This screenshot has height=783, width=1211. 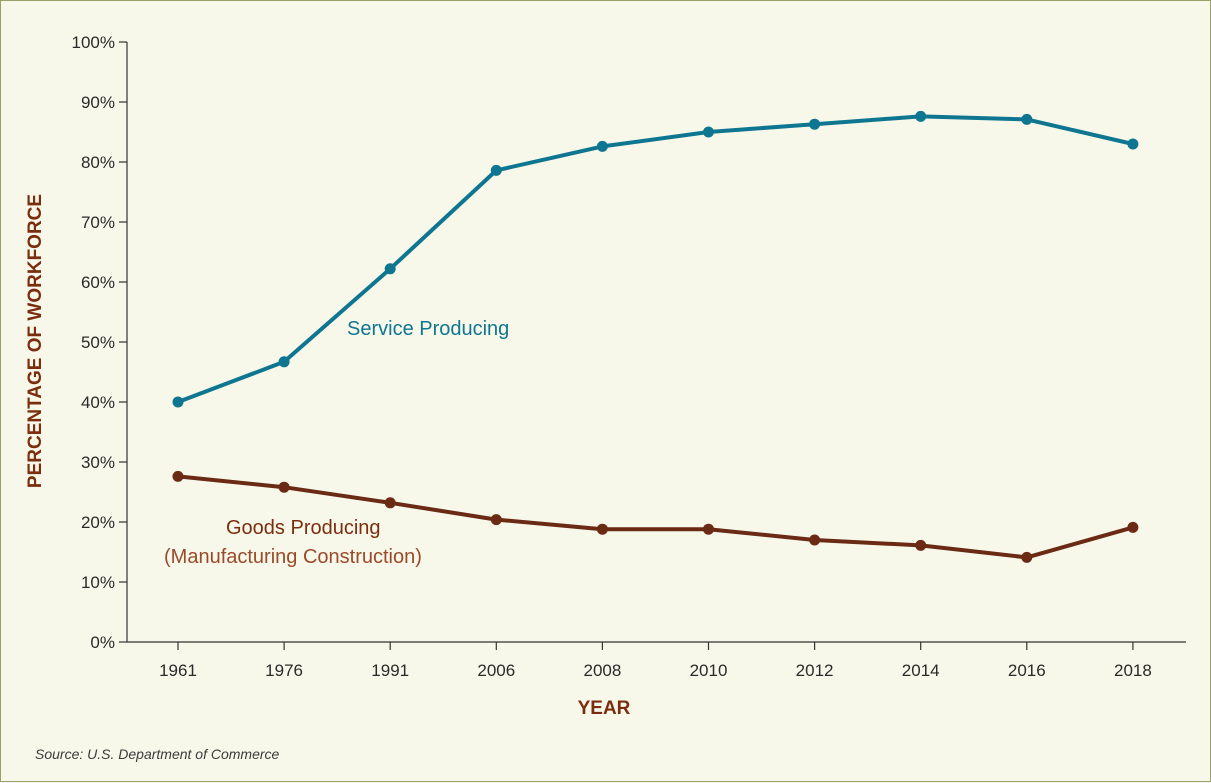 What do you see at coordinates (390, 670) in the screenshot?
I see `x-tick-label: 1991` at bounding box center [390, 670].